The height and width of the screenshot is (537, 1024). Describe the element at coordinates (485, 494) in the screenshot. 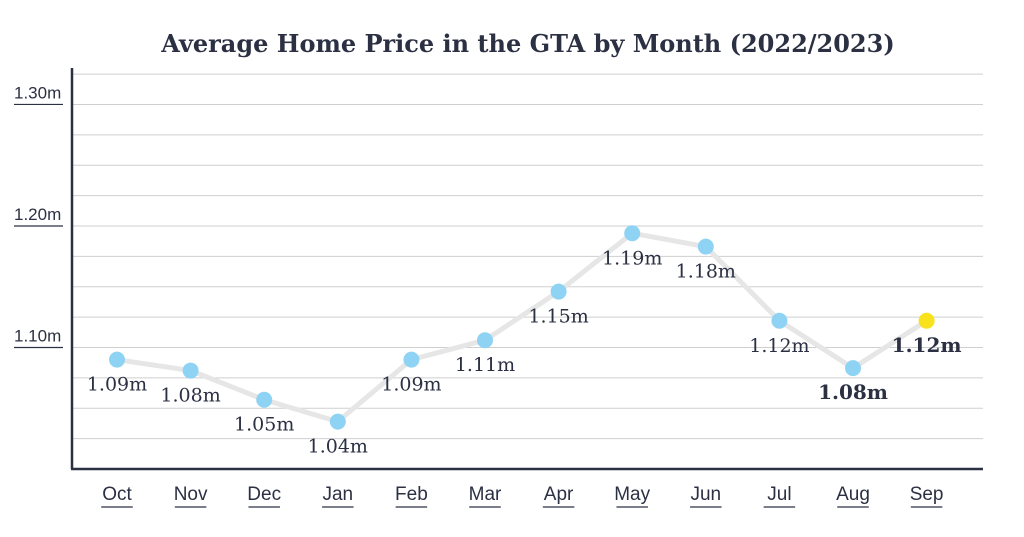

I see `x-tick-label: Mar` at that location.